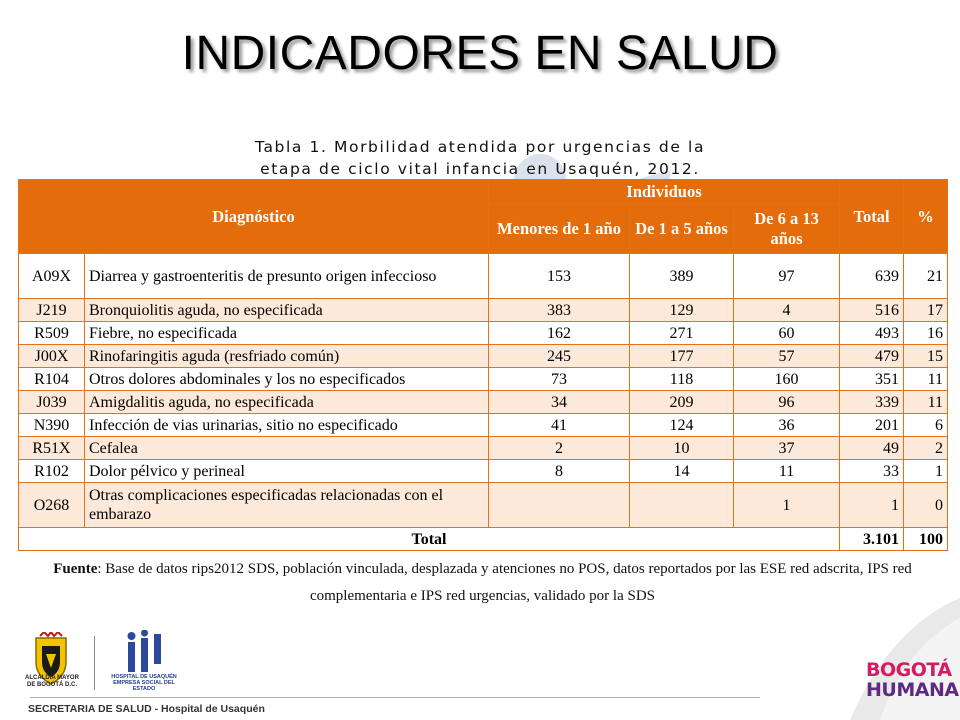  I want to click on diagnosis-cell: Bronquiolitis aguda, no especificada, so click(286, 310).